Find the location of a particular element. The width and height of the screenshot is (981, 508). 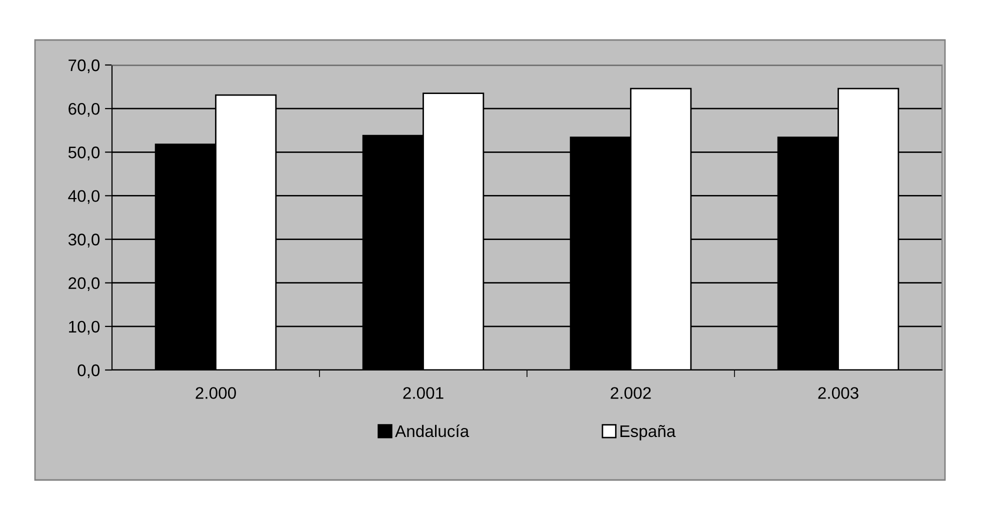

y-tick-label: 40,0 is located at coordinates (84, 197).